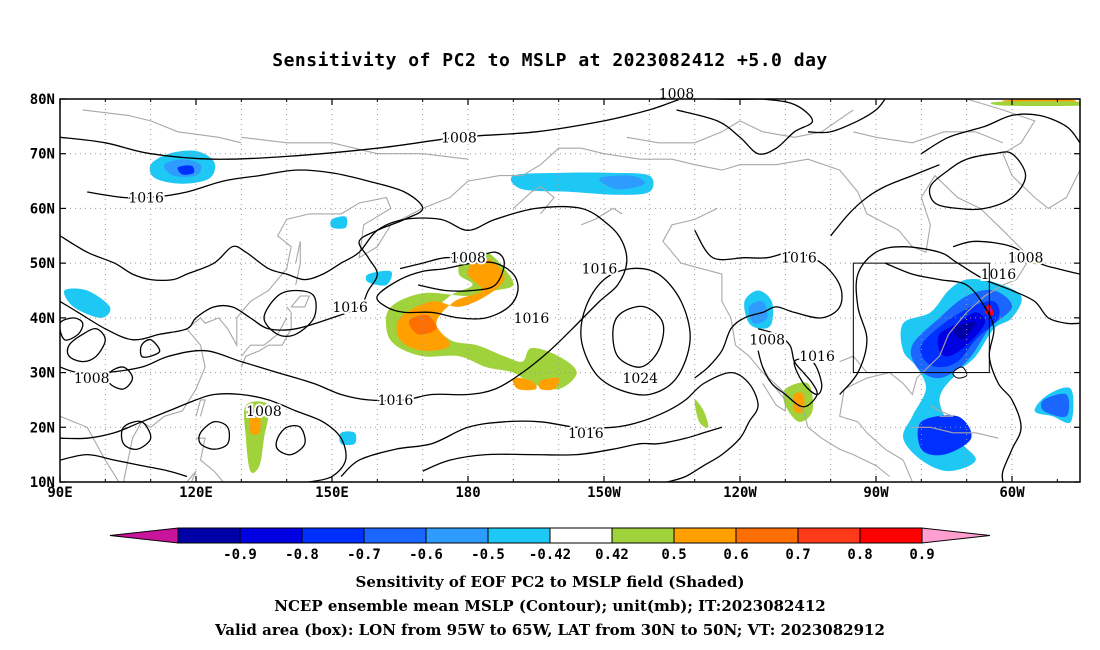 The width and height of the screenshot is (1100, 650). I want to click on lon-tick-label: 120W, so click(740, 493).